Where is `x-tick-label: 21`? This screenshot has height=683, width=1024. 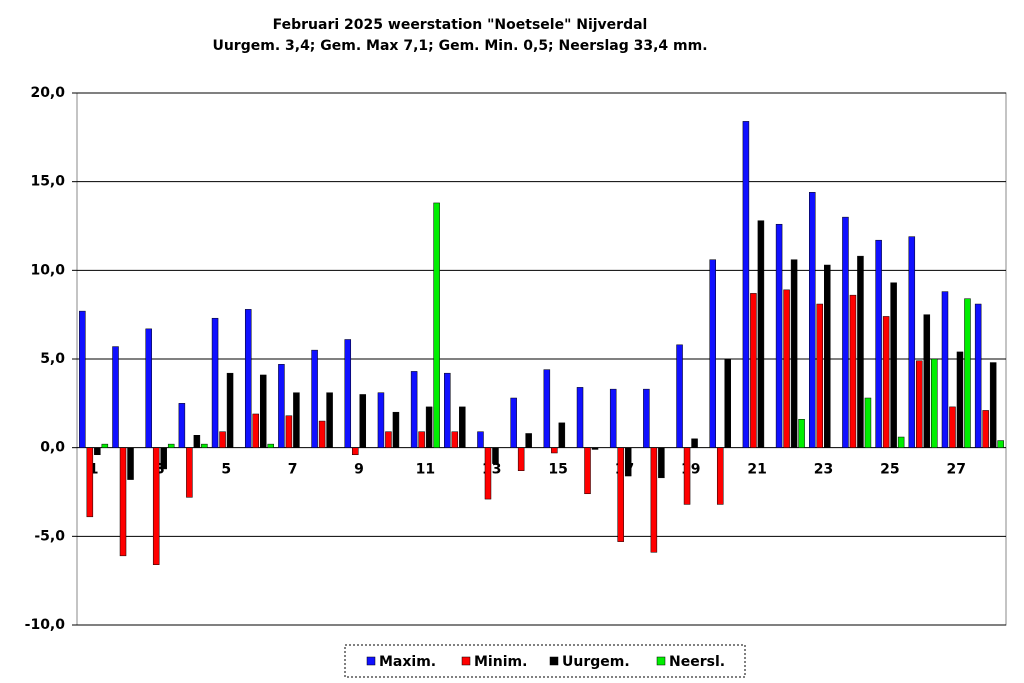
x-tick-label: 21 is located at coordinates (756, 470).